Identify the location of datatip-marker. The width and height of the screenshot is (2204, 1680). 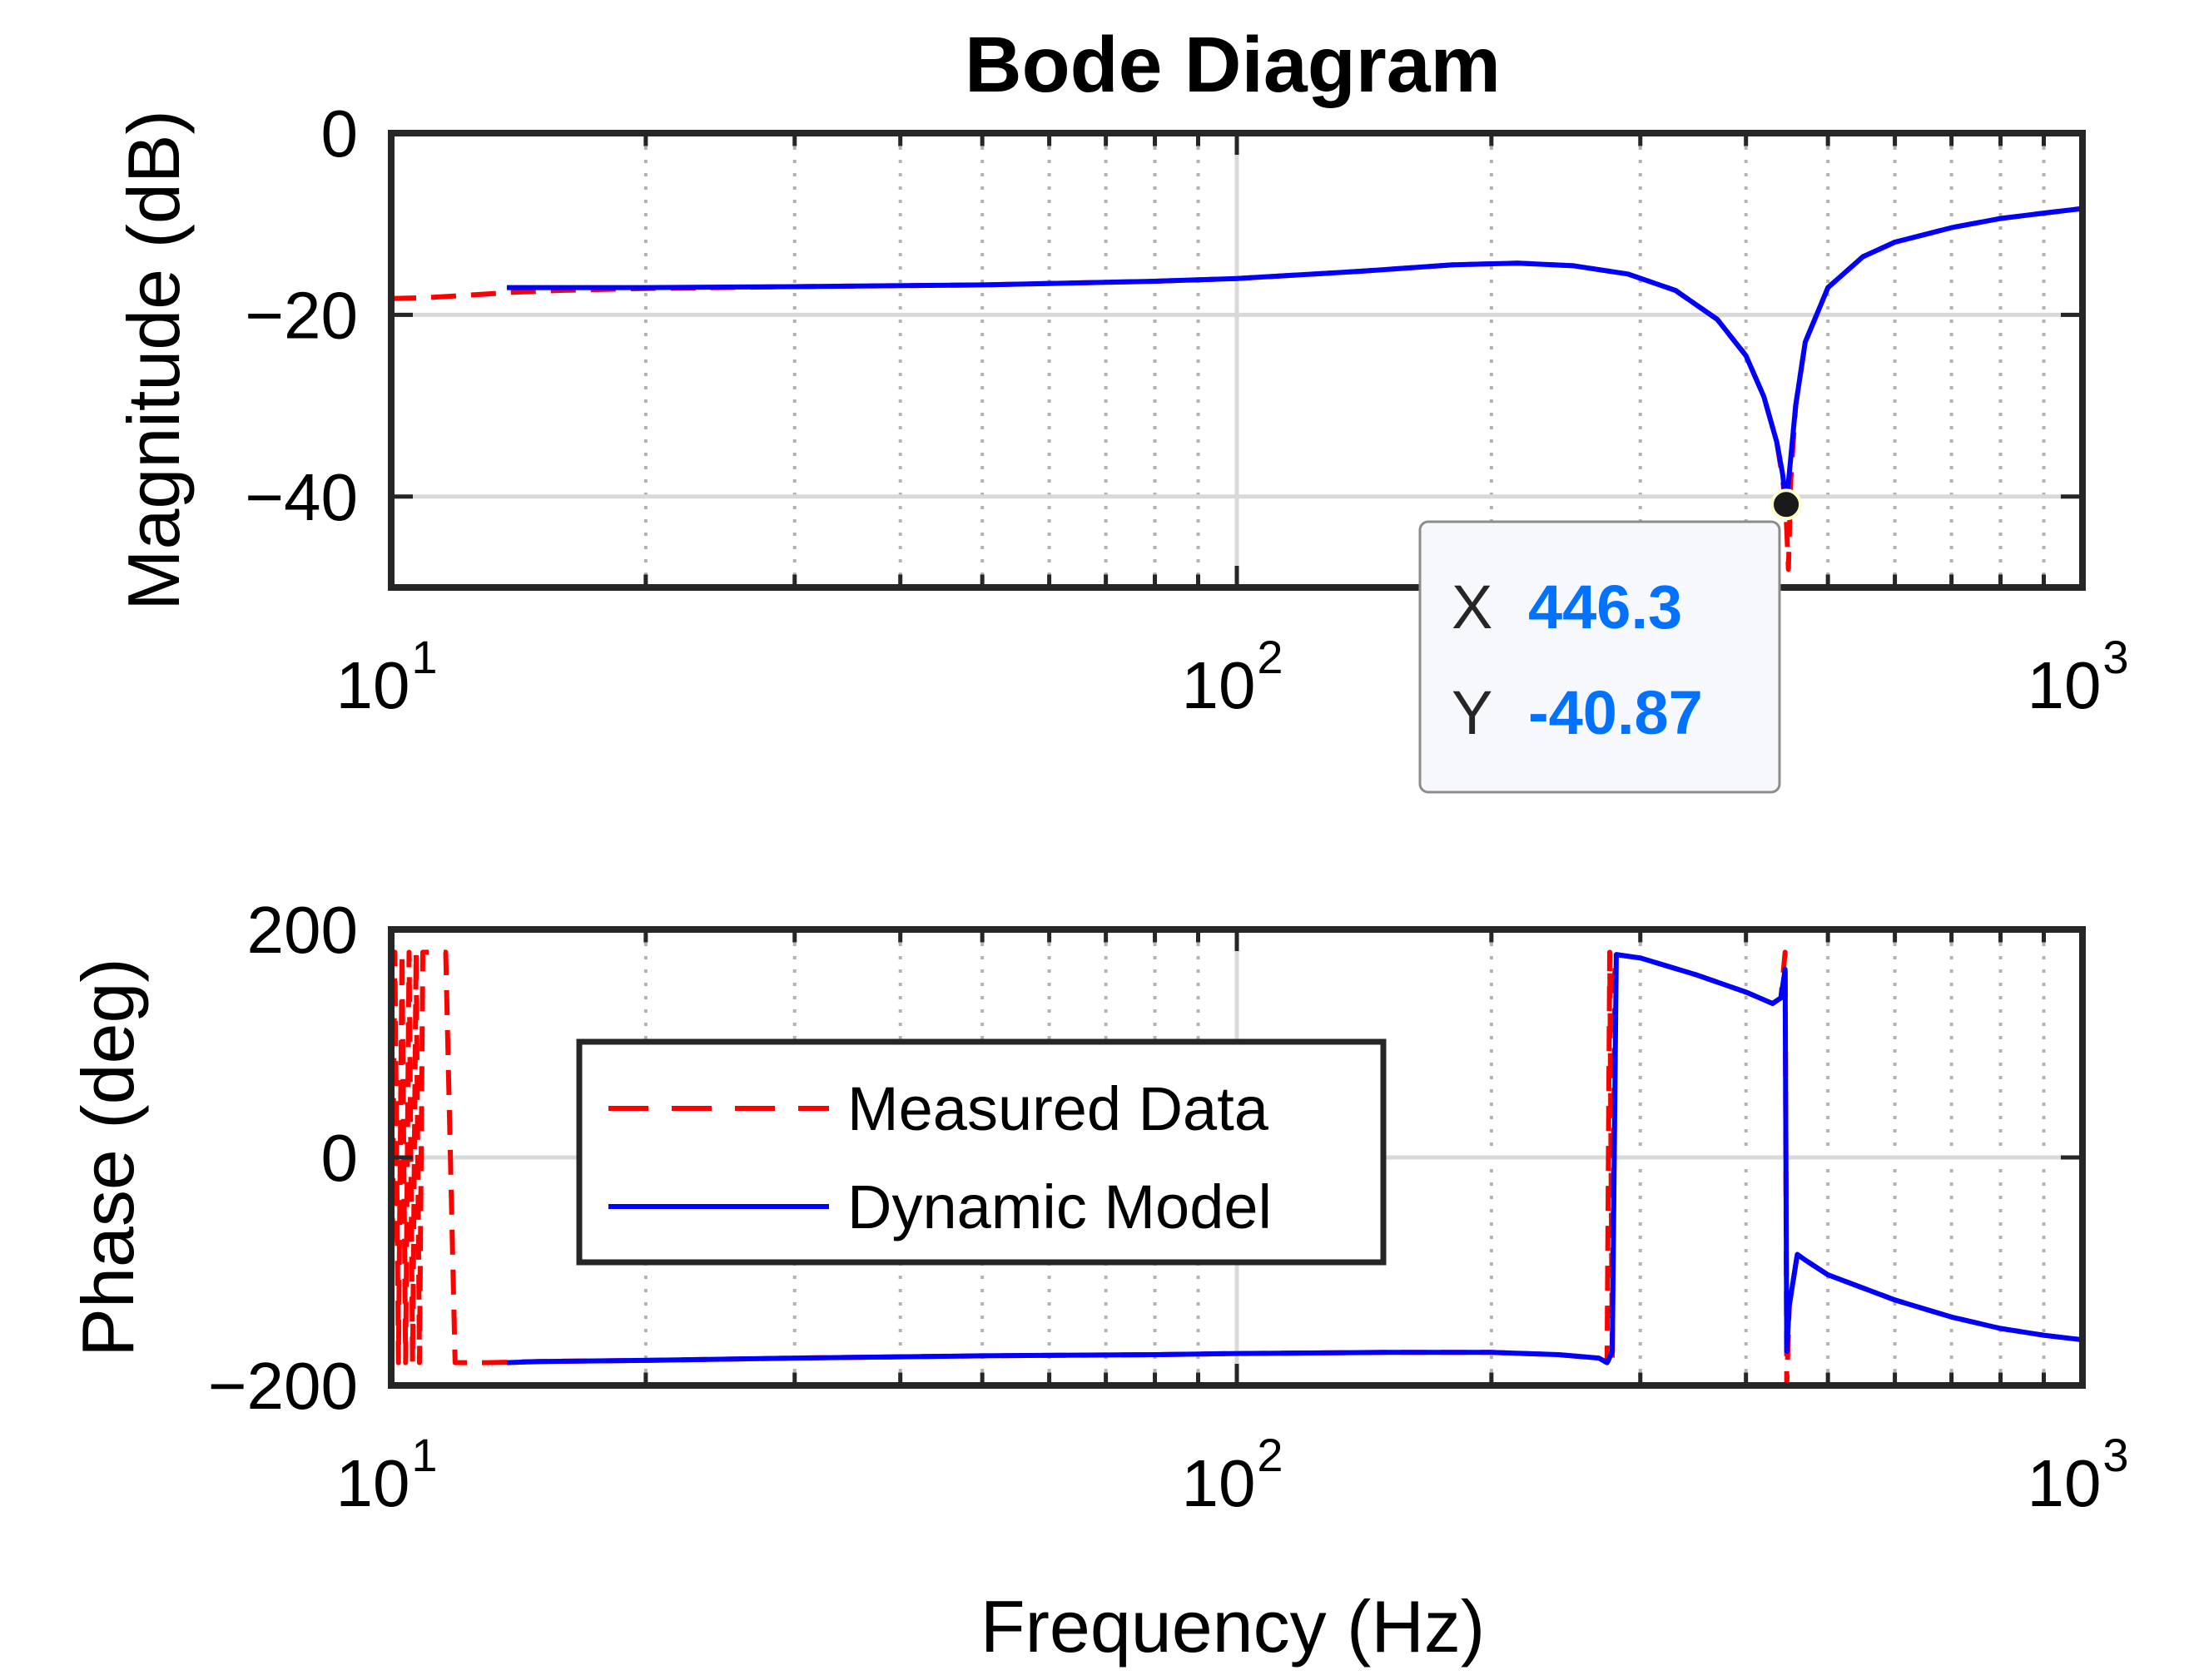
(1787, 504).